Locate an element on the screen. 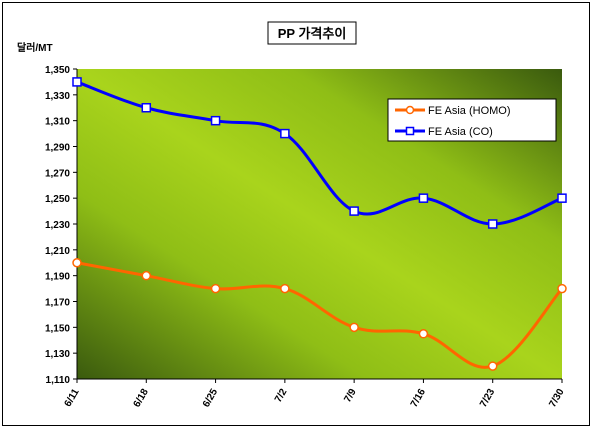 The height and width of the screenshot is (433, 594). y-tick-label: 1,350 is located at coordinates (57, 70).